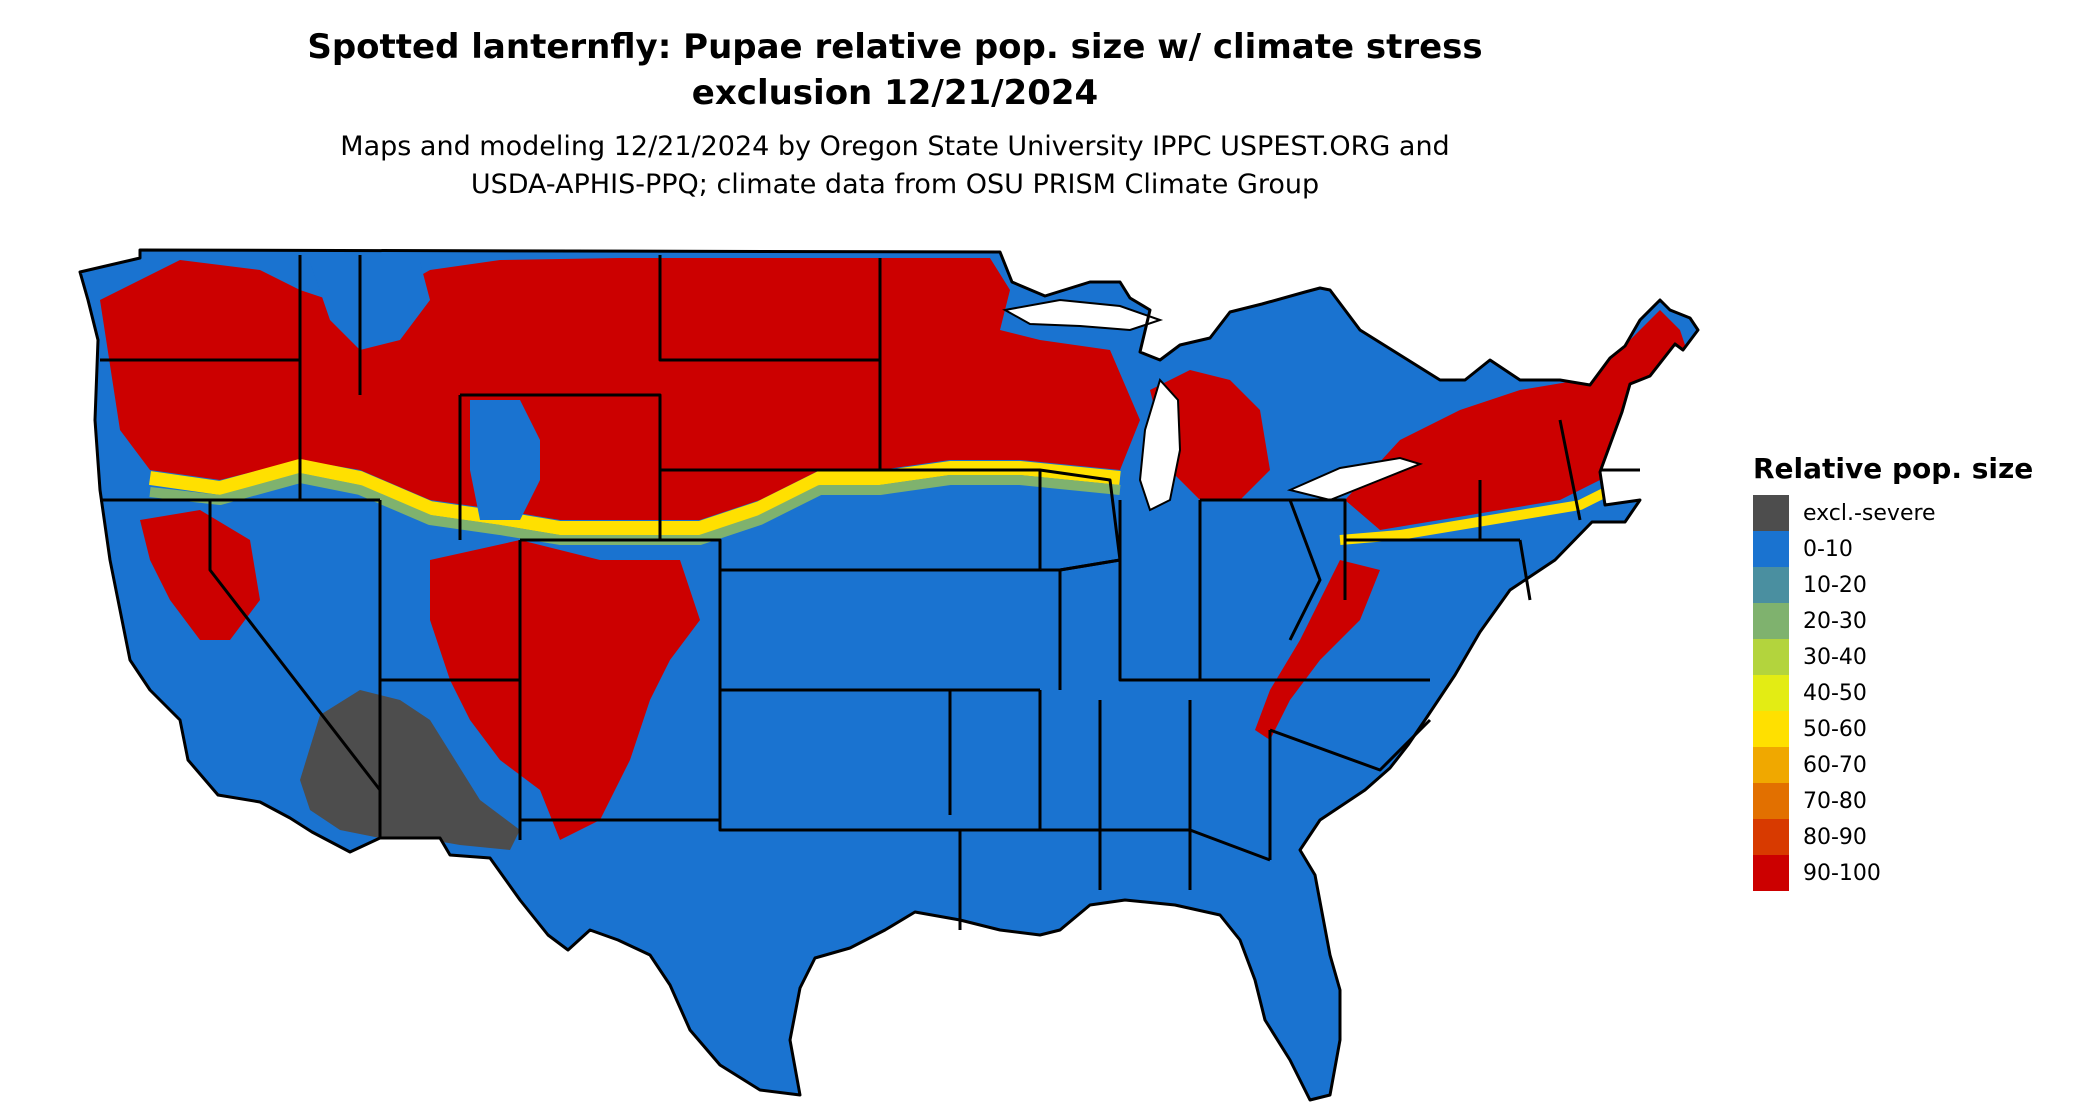 This screenshot has width=2100, height=1116. Describe the element at coordinates (1835, 585) in the screenshot. I see `legend-label: 10-20` at that location.